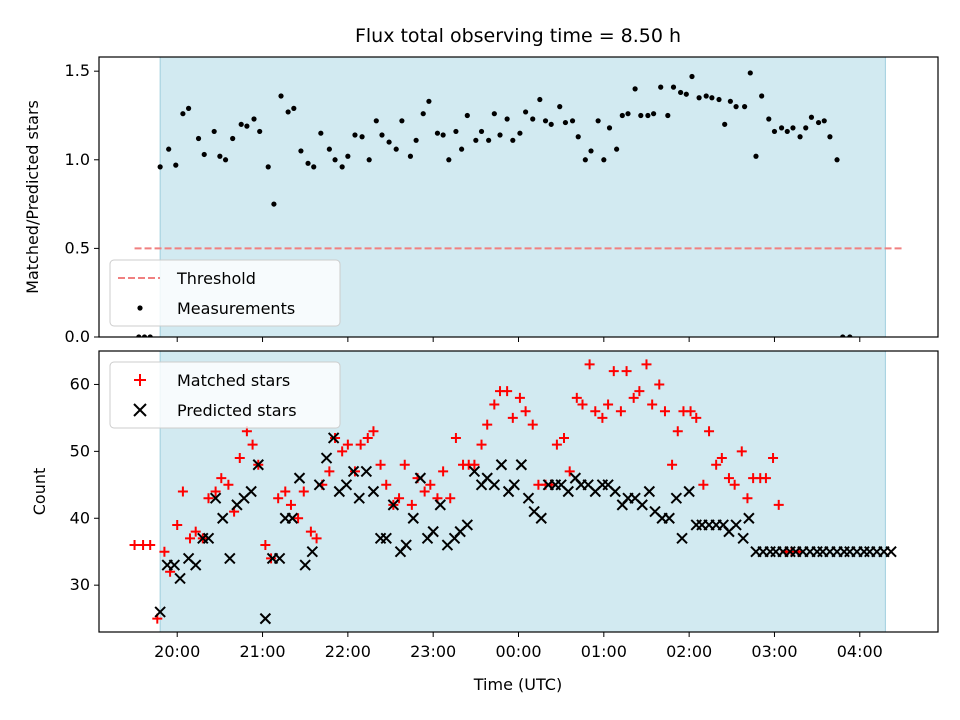  I want to click on y-axis-label: Matched/Predicted stars, so click(32, 197).